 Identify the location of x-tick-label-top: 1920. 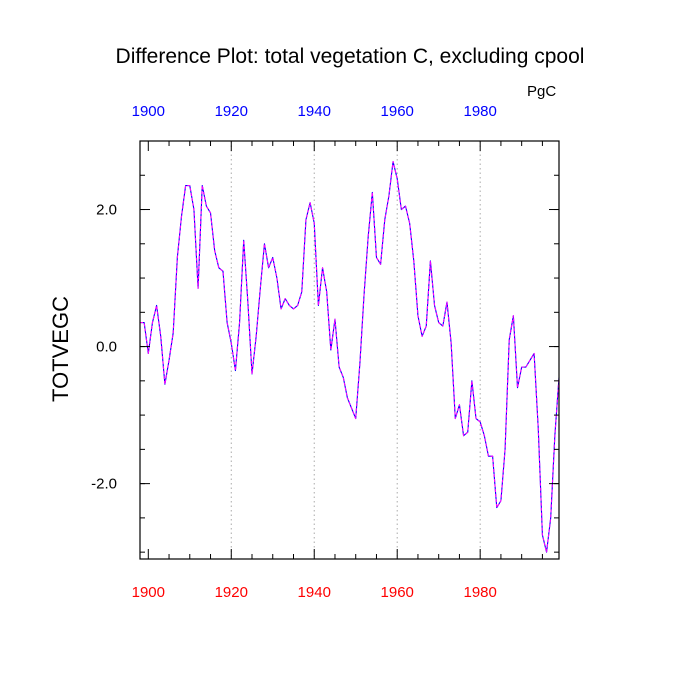
(231, 111).